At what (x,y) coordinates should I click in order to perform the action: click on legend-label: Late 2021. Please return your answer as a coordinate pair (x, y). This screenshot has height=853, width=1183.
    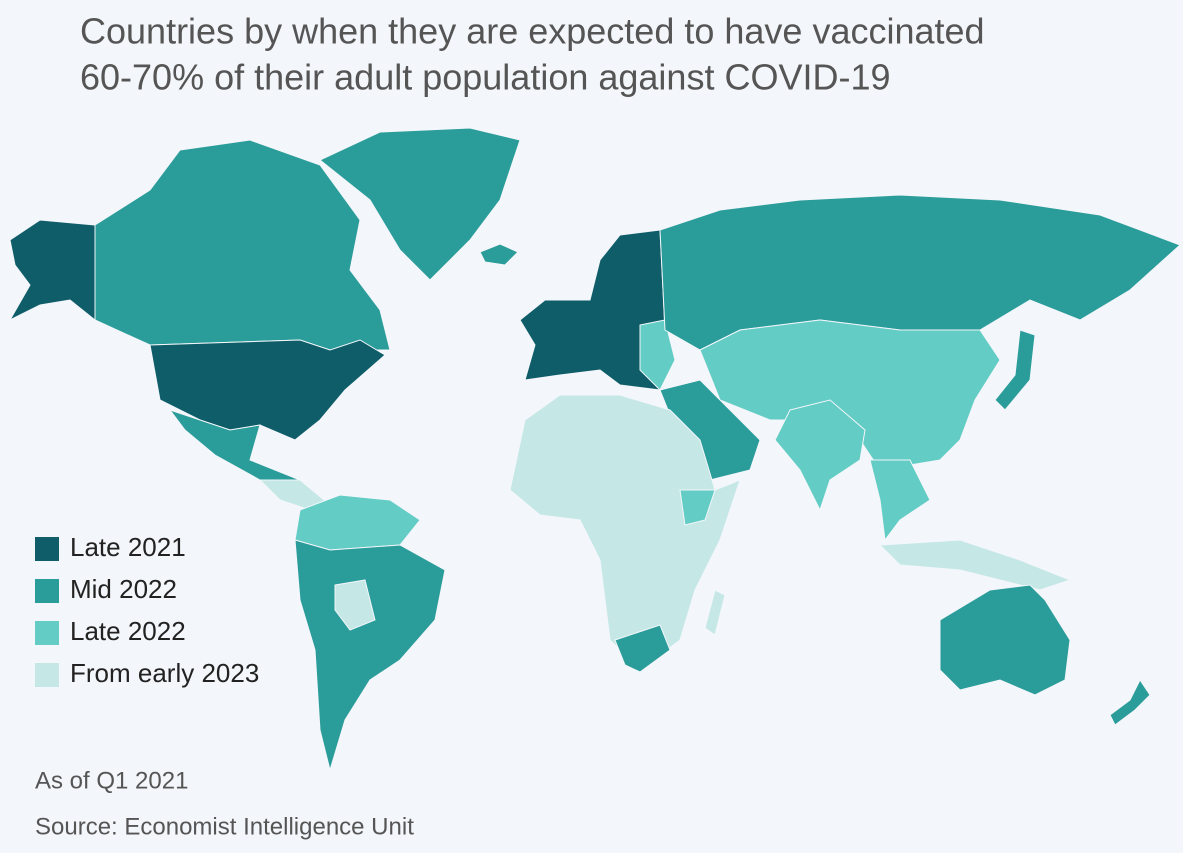
    Looking at the image, I should click on (128, 547).